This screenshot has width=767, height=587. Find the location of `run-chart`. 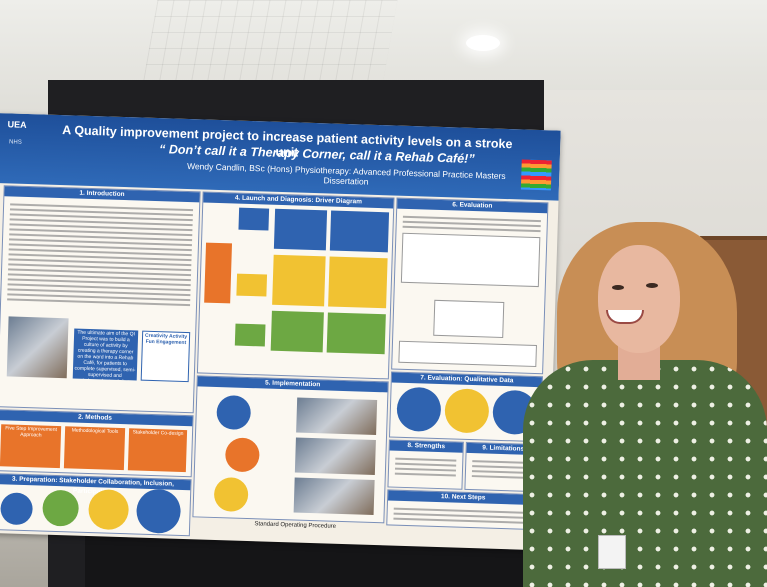

run-chart is located at coordinates (470, 260).